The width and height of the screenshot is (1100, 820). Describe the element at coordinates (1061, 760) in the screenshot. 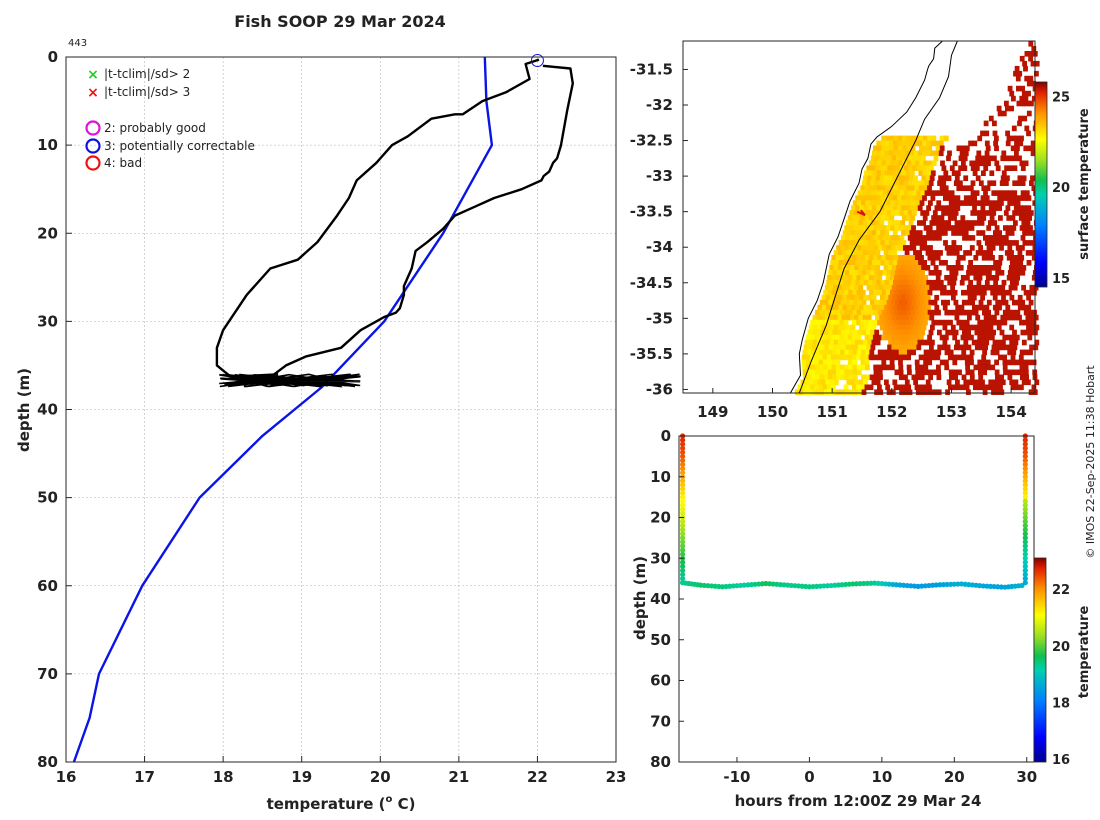

I see `colorbar-tick-label: 16` at that location.